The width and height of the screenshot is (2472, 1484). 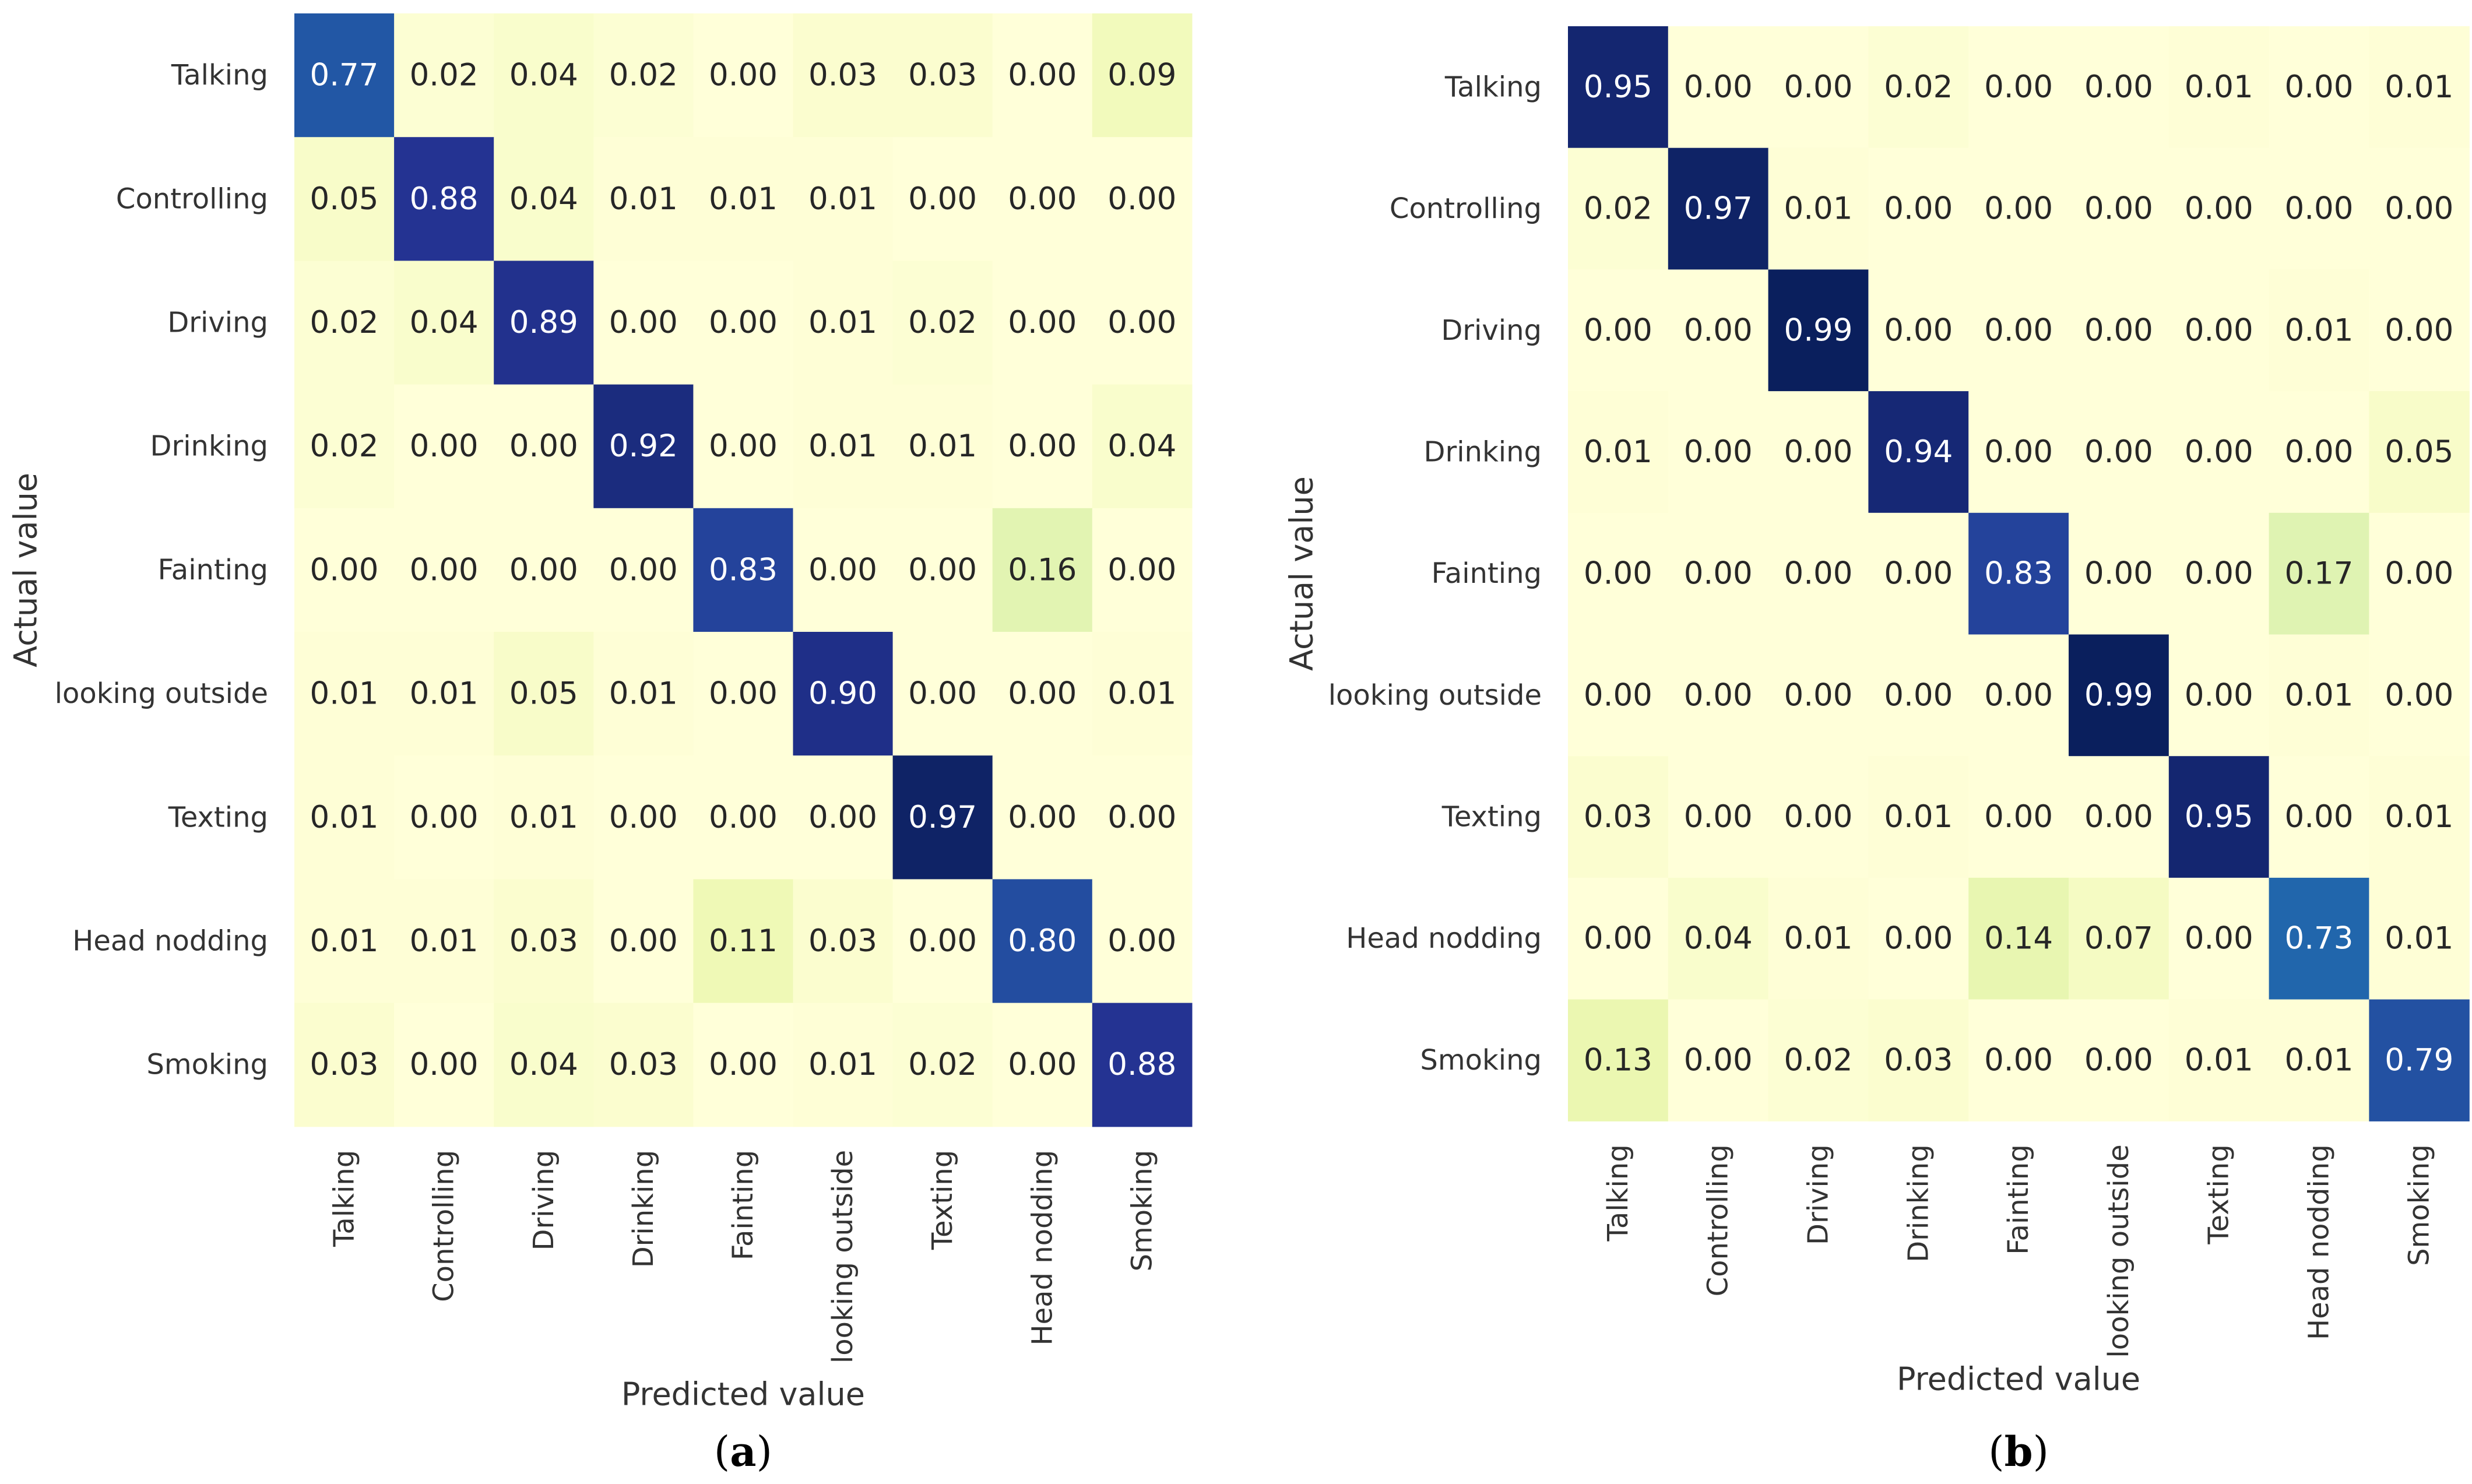 What do you see at coordinates (2319, 817) in the screenshot?
I see `cell-r6-c7` at bounding box center [2319, 817].